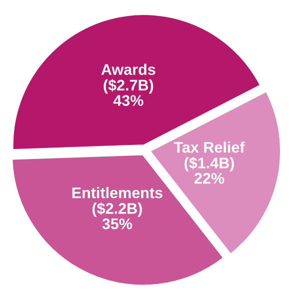 Image resolution: width=290 pixels, height=300 pixels. What do you see at coordinates (117, 192) in the screenshot?
I see `slice-label: Entitlements` at bounding box center [117, 192].